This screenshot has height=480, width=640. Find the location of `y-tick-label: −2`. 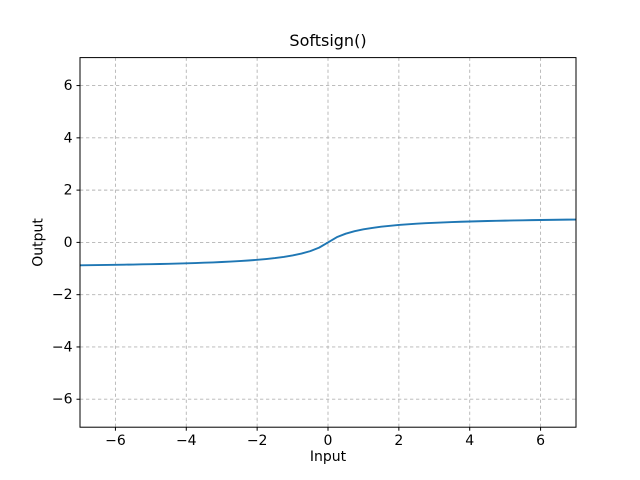

y-tick-label: −2 is located at coordinates (62, 295).